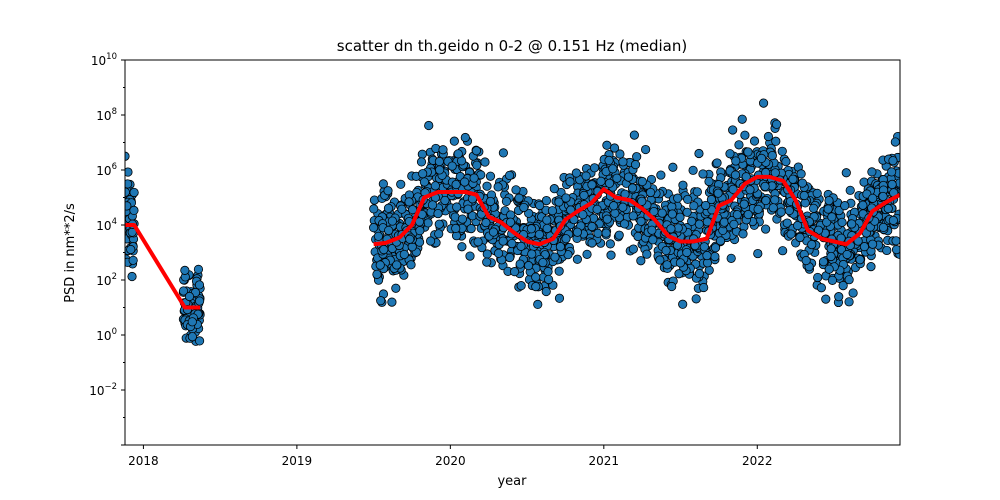 This screenshot has width=1000, height=500. I want to click on y-axis-label: PSD in nm**2/s, so click(70, 253).